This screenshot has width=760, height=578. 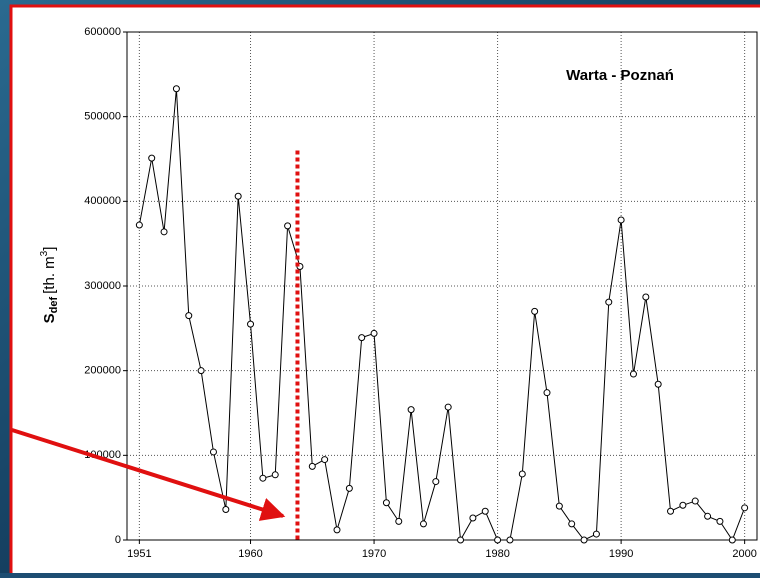 I want to click on y-label-sub: def, so click(x=54, y=305).